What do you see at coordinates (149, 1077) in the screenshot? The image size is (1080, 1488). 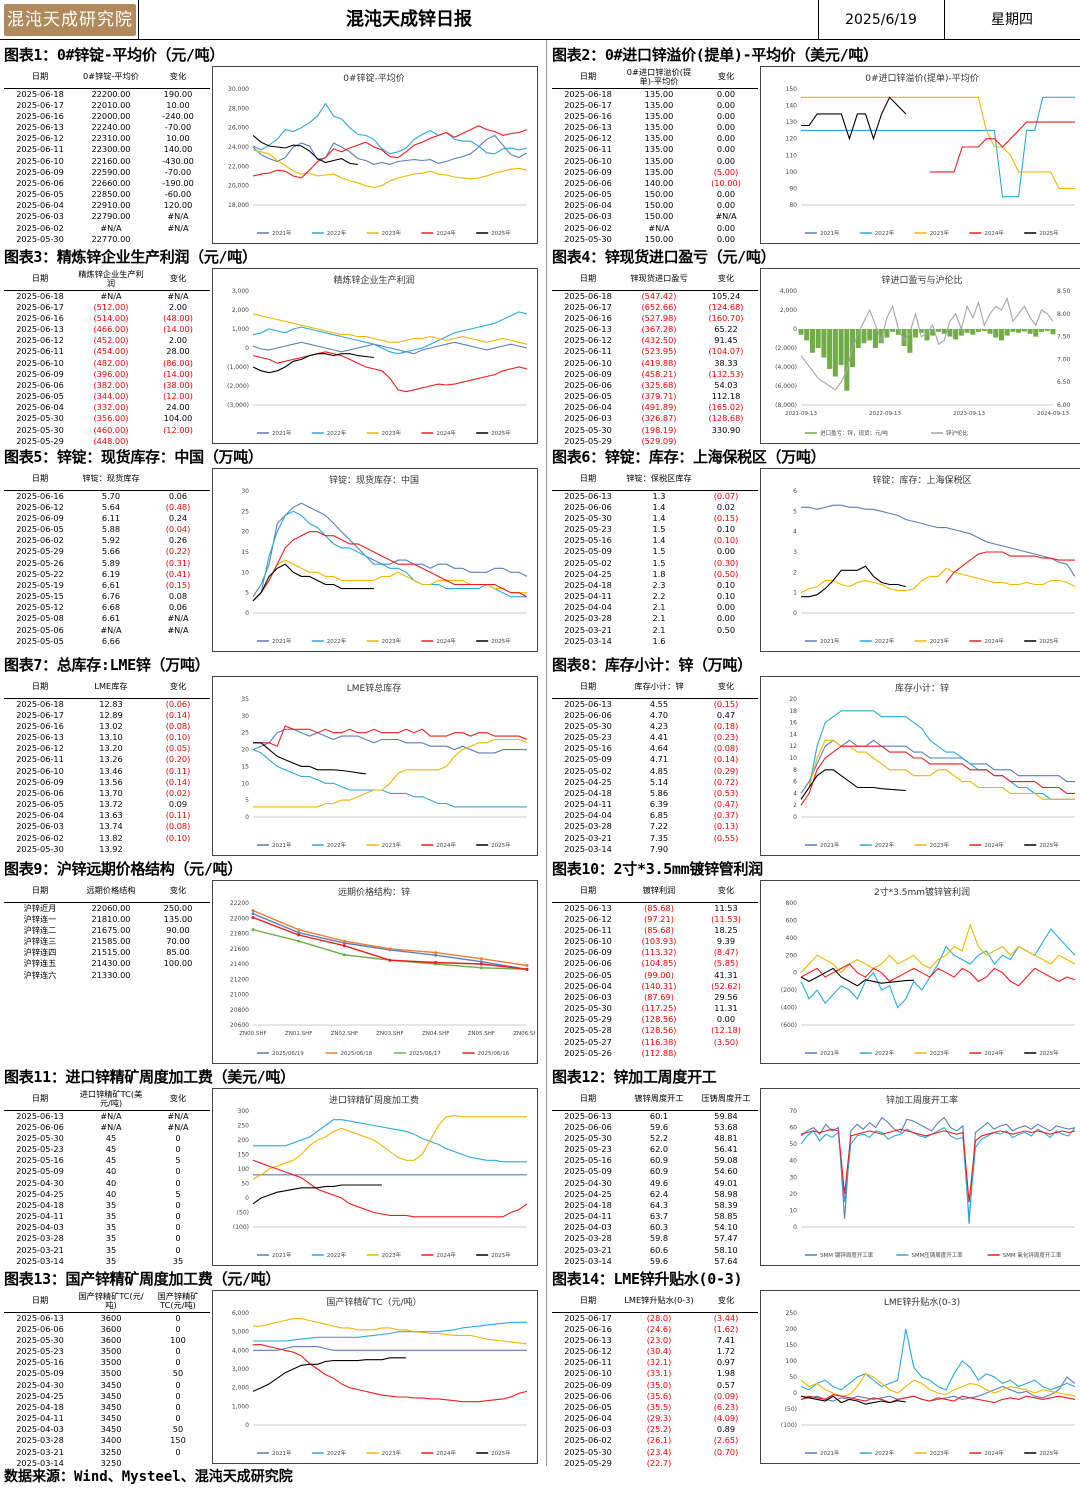 I see `panel-title: 图表11：进口锌精矿周度加工费（美元/吨）` at bounding box center [149, 1077].